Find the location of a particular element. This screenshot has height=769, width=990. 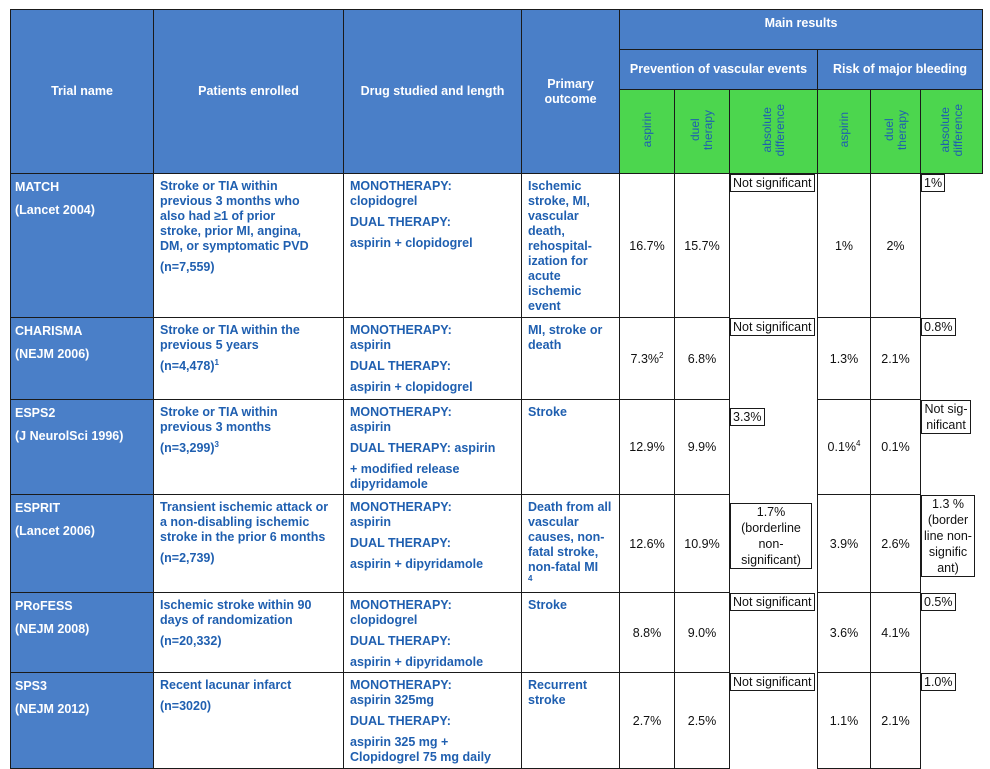

prevention-dual: 9.9% is located at coordinates (702, 447).